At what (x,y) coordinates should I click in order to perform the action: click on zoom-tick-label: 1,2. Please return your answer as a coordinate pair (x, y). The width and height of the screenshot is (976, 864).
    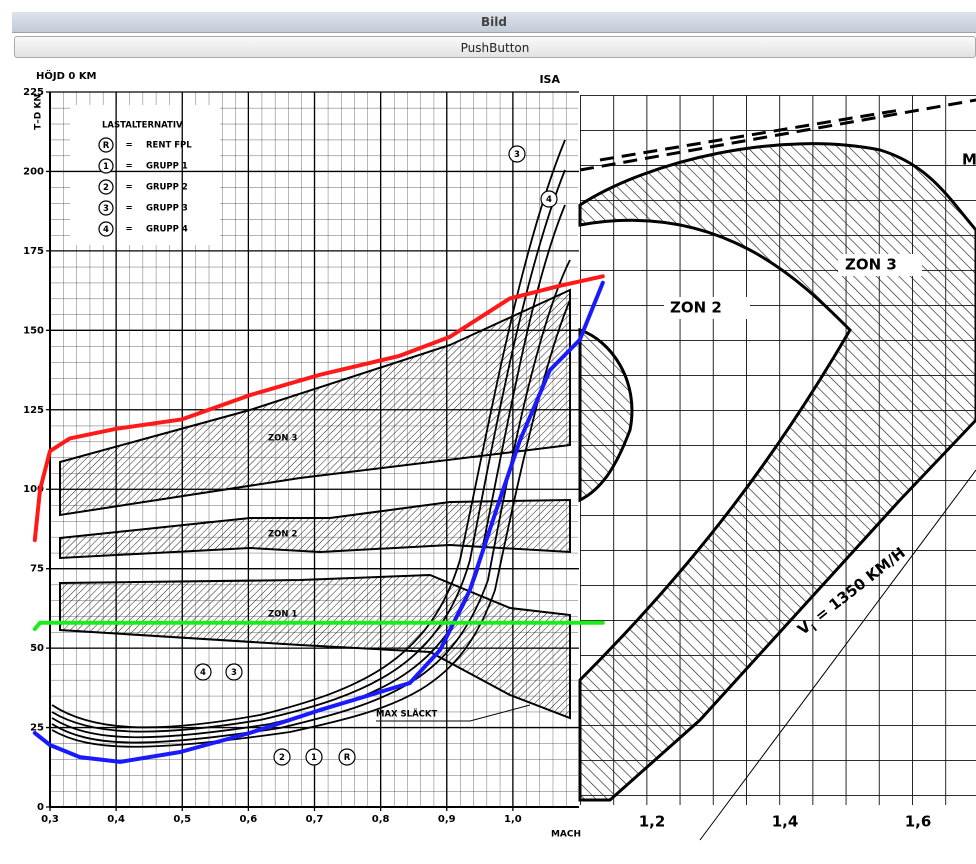
    Looking at the image, I should click on (652, 822).